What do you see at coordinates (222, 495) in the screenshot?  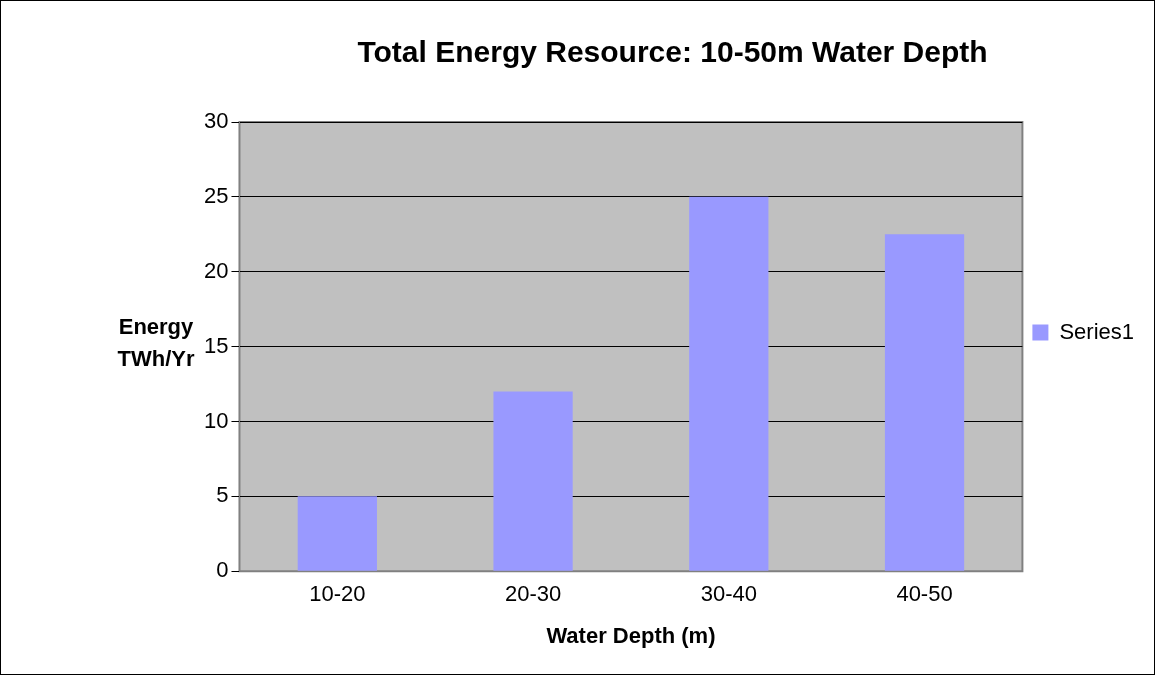 I see `y-tick-label: 5` at bounding box center [222, 495].